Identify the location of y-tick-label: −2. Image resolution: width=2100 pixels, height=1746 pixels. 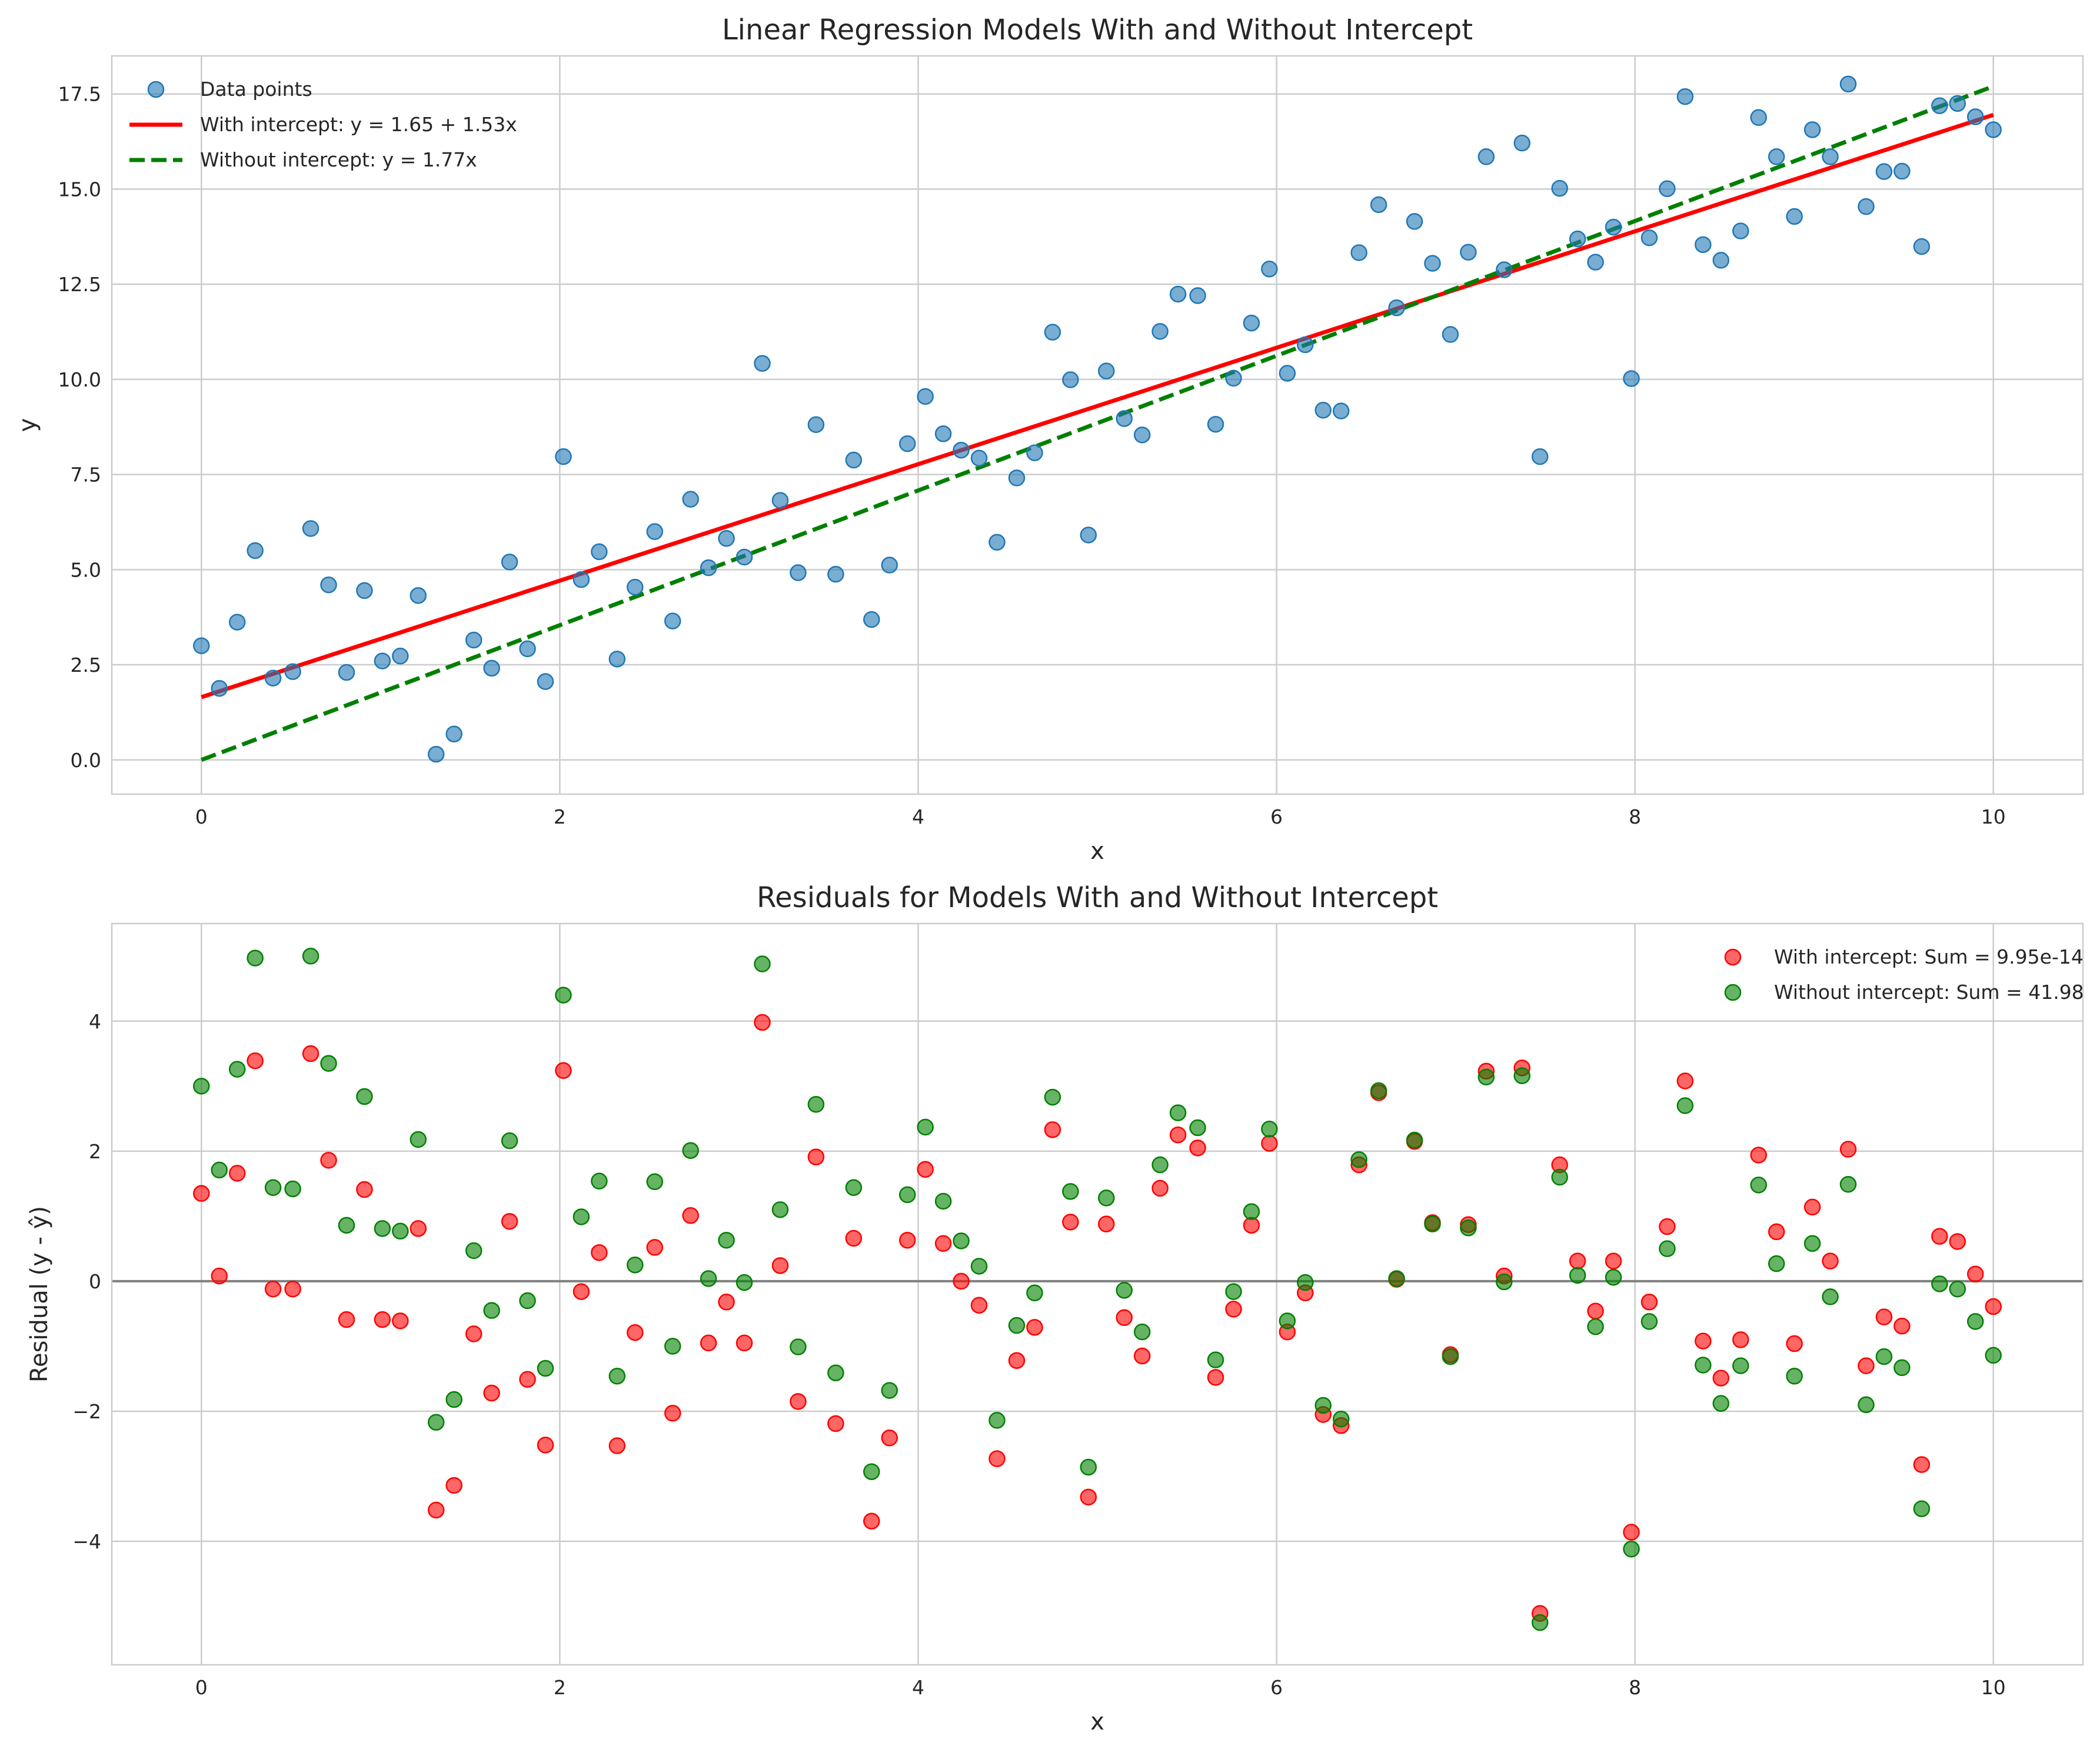
(86, 1411).